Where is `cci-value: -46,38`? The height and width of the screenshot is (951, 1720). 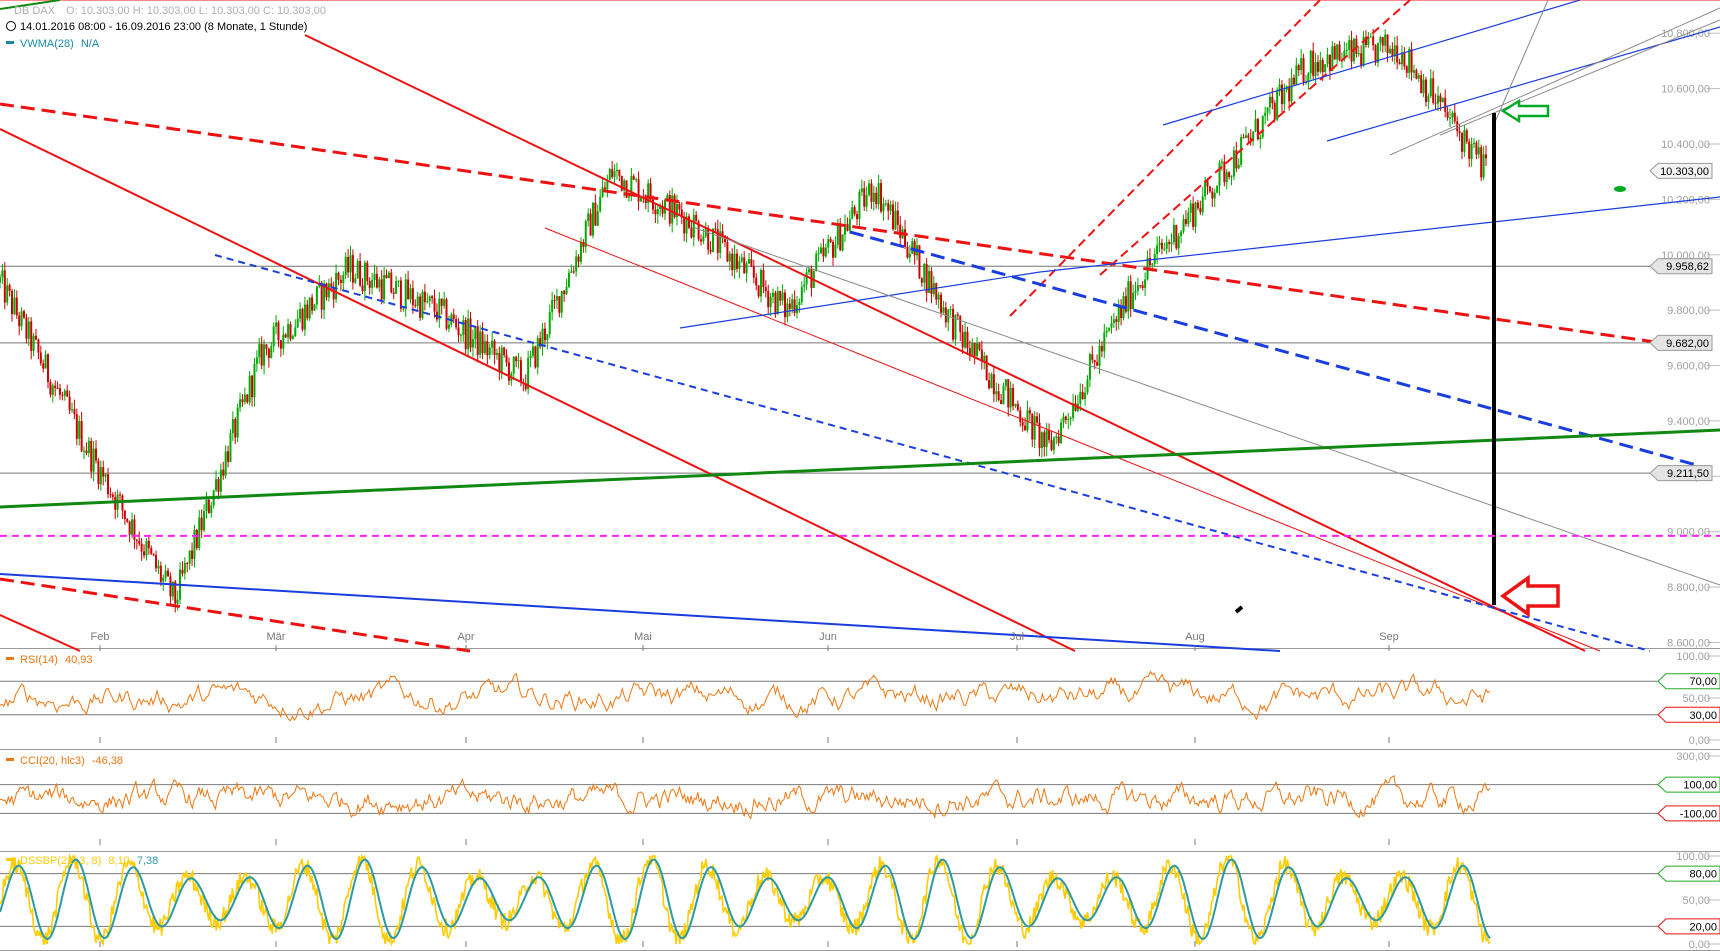 cci-value: -46,38 is located at coordinates (107, 761).